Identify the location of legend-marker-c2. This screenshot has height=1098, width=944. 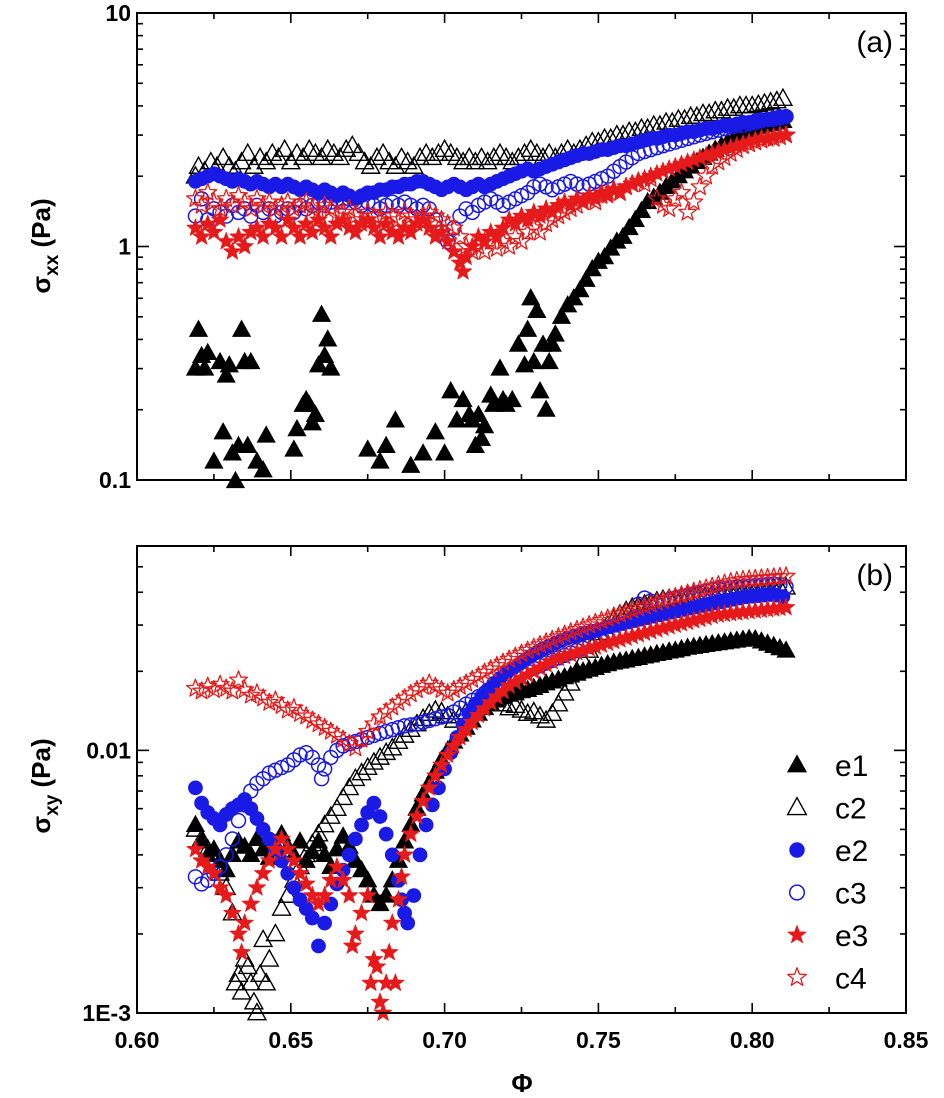
(797, 806).